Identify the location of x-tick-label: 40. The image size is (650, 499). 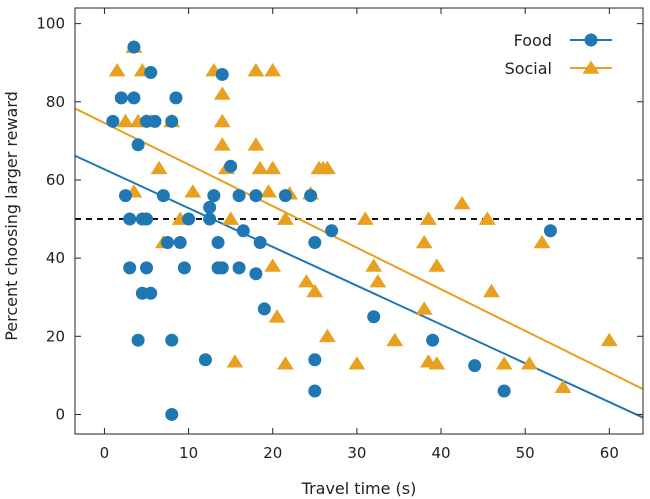
(440, 453).